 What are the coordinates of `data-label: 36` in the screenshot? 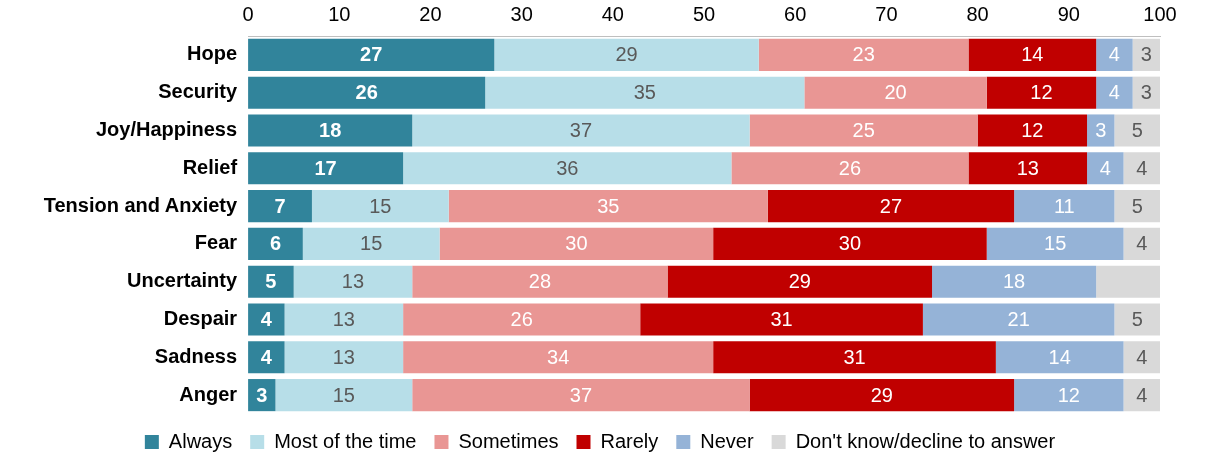 It's located at (567, 167).